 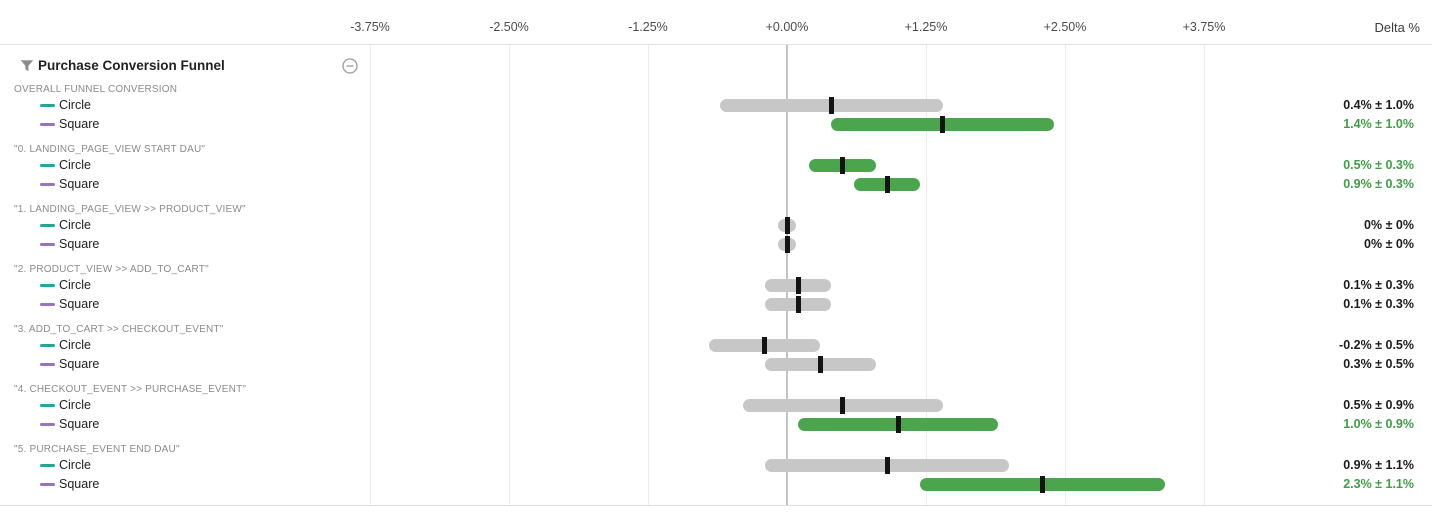 I want to click on minus-circle-icon, so click(x=350, y=67).